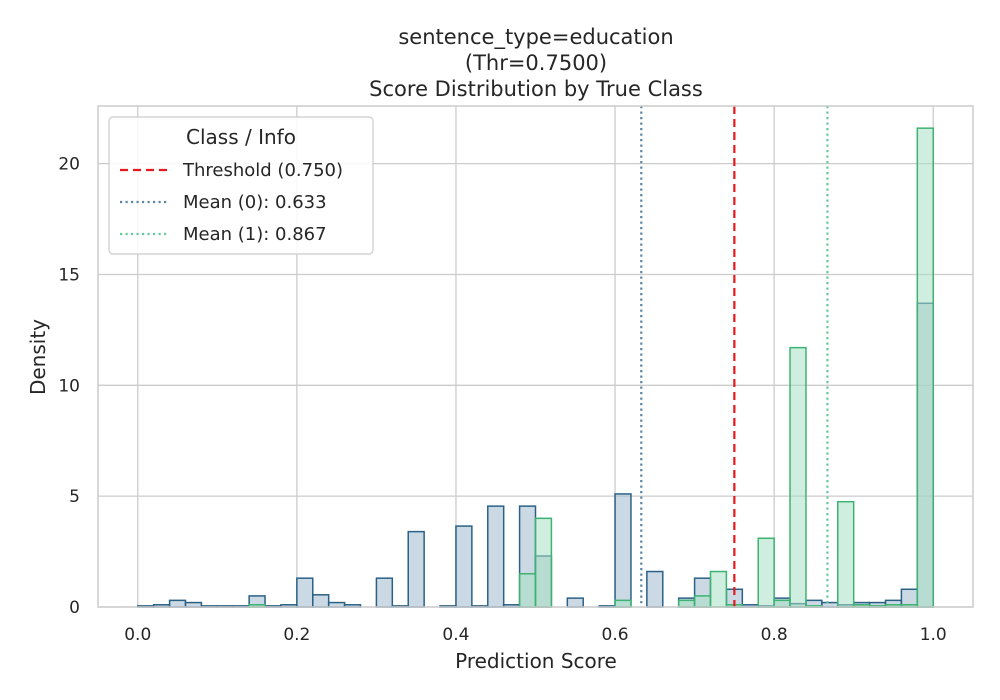 The image size is (1000, 700). Describe the element at coordinates (296, 635) in the screenshot. I see `x-tick-label-1: 0.2` at that location.